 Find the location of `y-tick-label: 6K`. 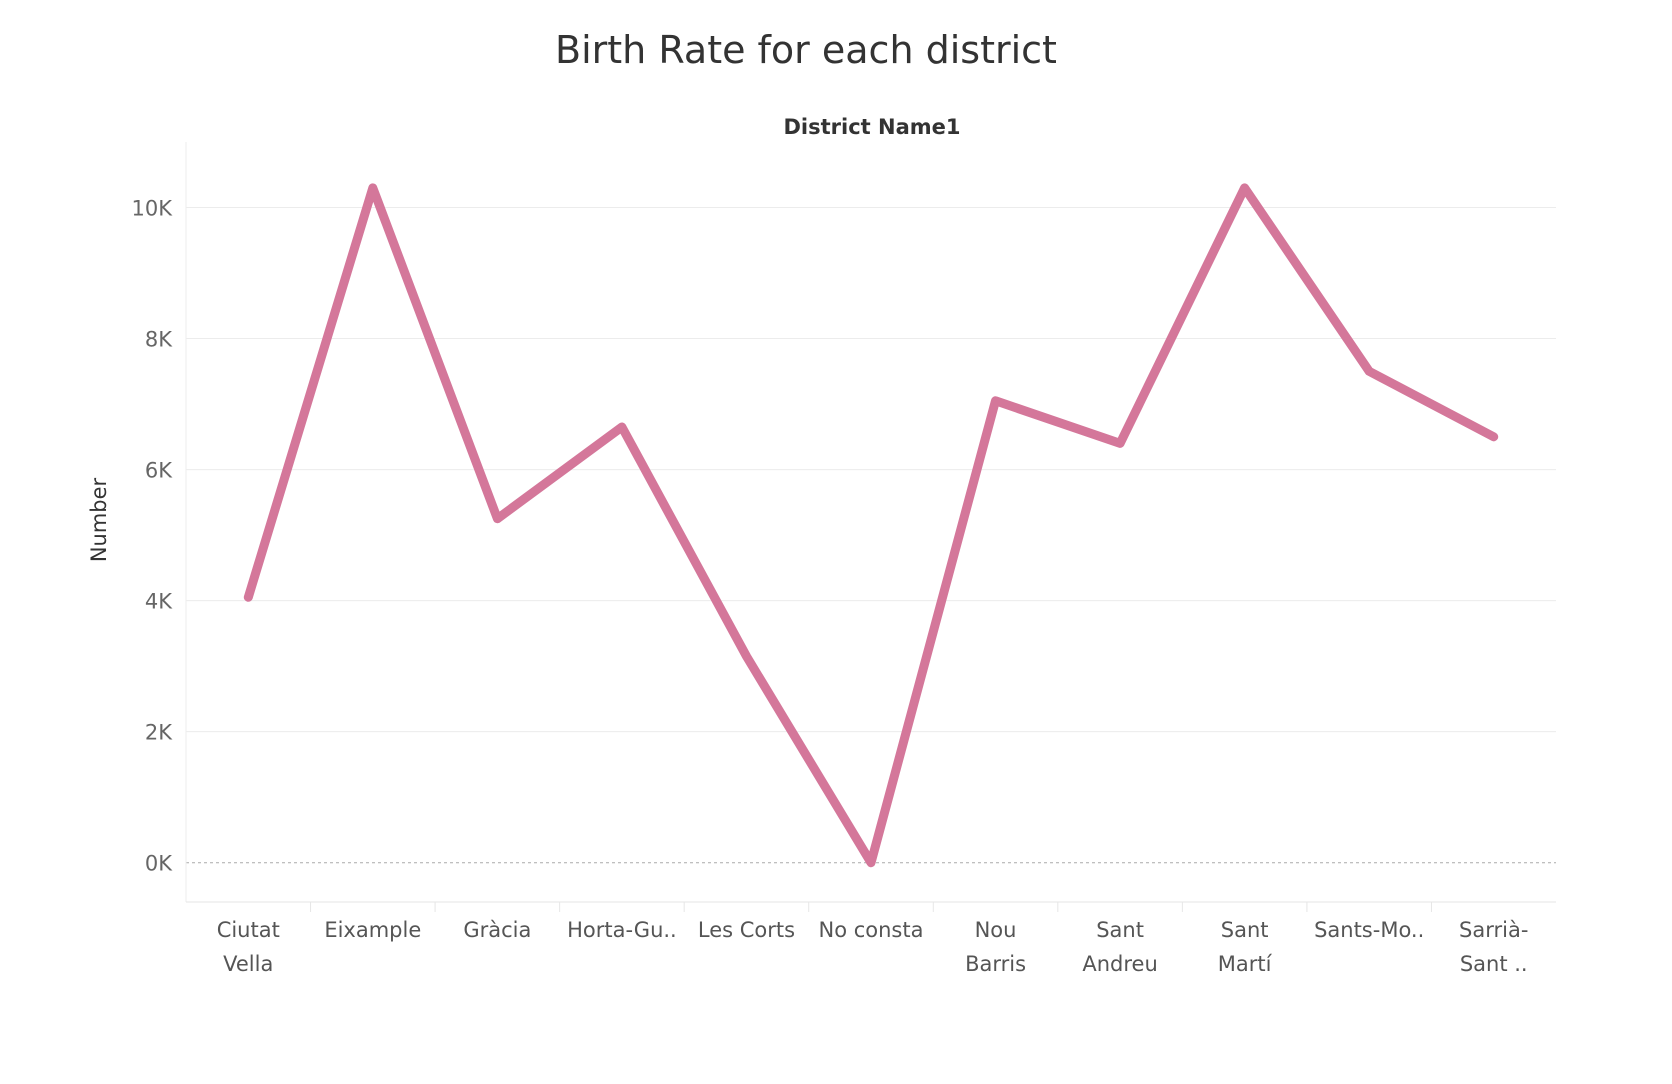

y-tick-label: 6K is located at coordinates (159, 471).